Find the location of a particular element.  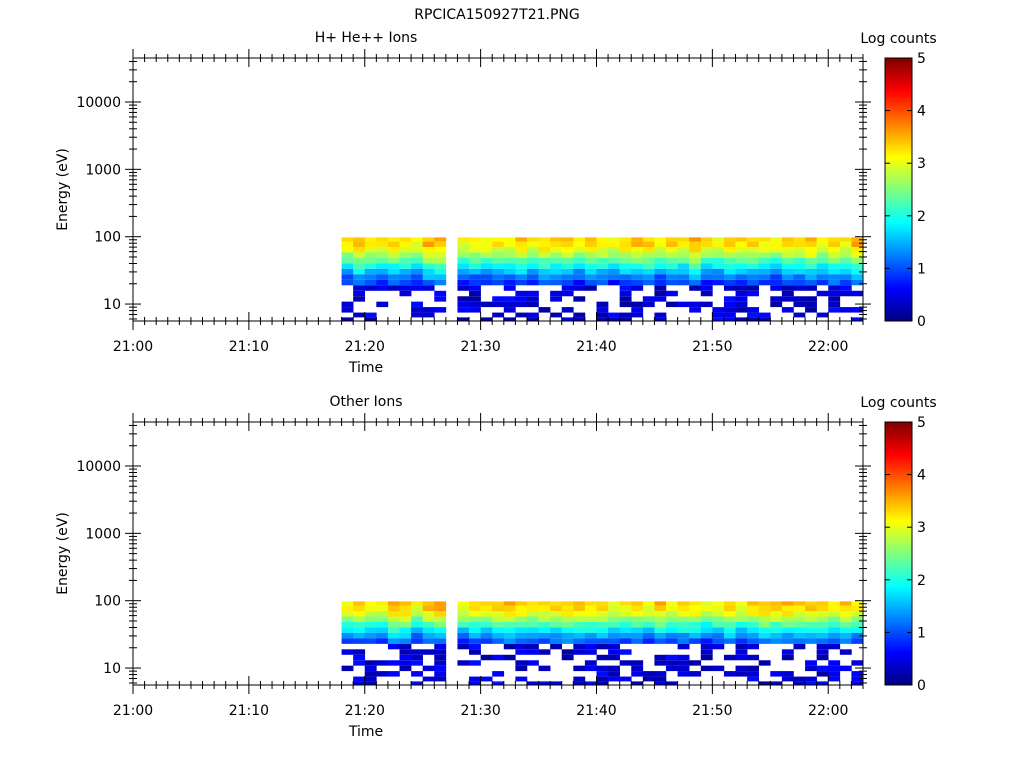

y-tick-label: 10000 is located at coordinates (98, 103).